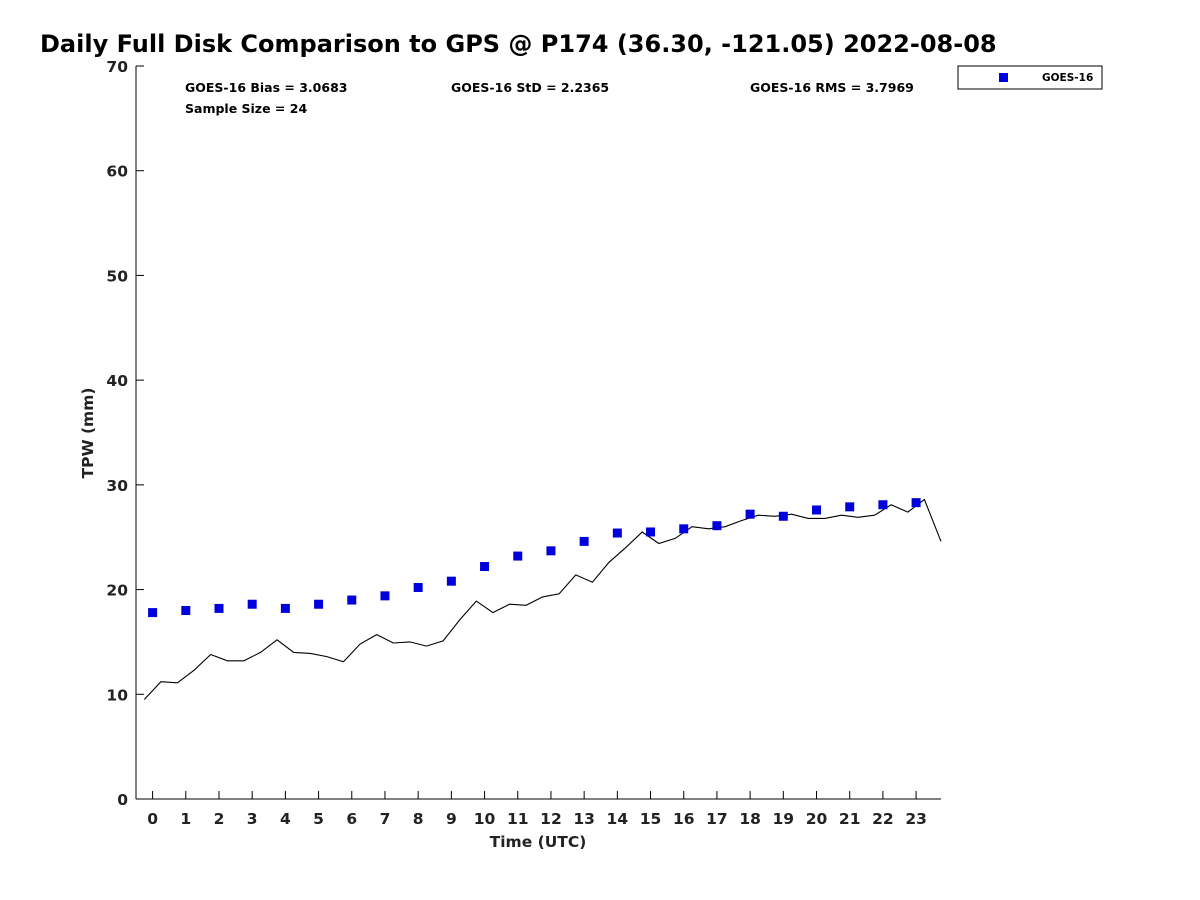  Describe the element at coordinates (530, 87) in the screenshot. I see `std-stat: GOES-16 StD = 2.2365` at that location.